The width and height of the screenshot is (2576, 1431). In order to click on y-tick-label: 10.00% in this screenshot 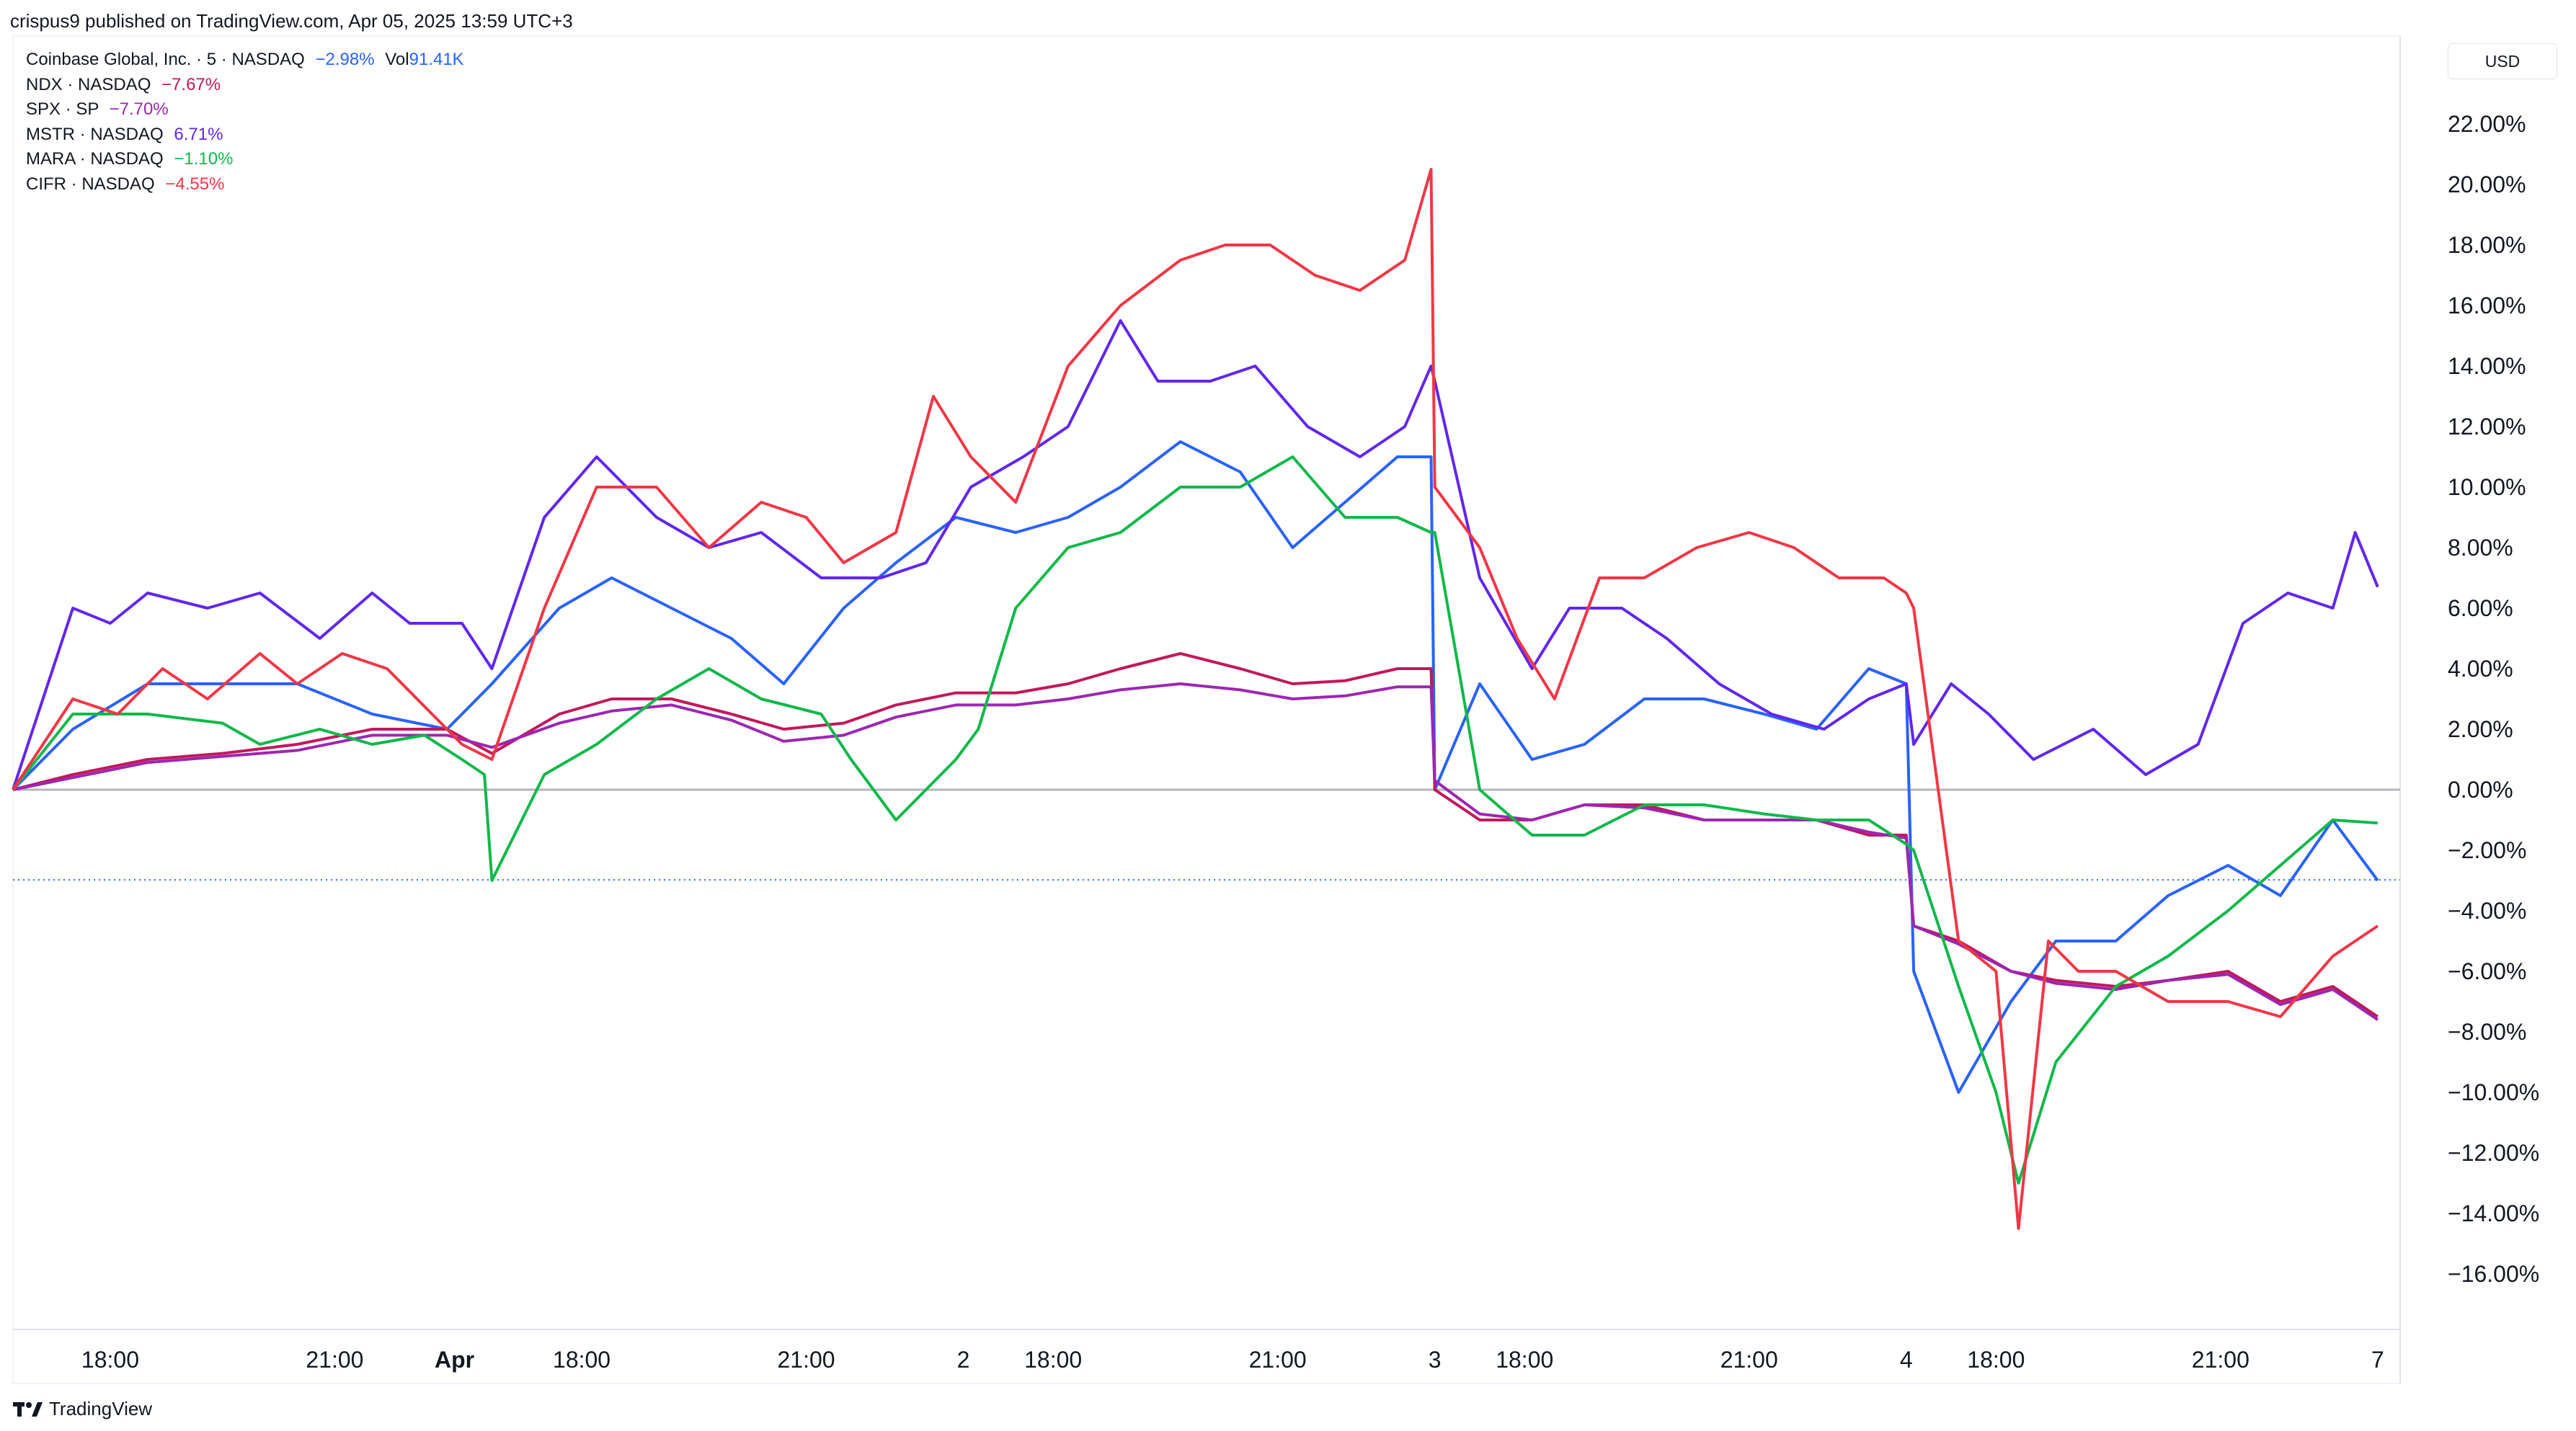, I will do `click(2487, 487)`.